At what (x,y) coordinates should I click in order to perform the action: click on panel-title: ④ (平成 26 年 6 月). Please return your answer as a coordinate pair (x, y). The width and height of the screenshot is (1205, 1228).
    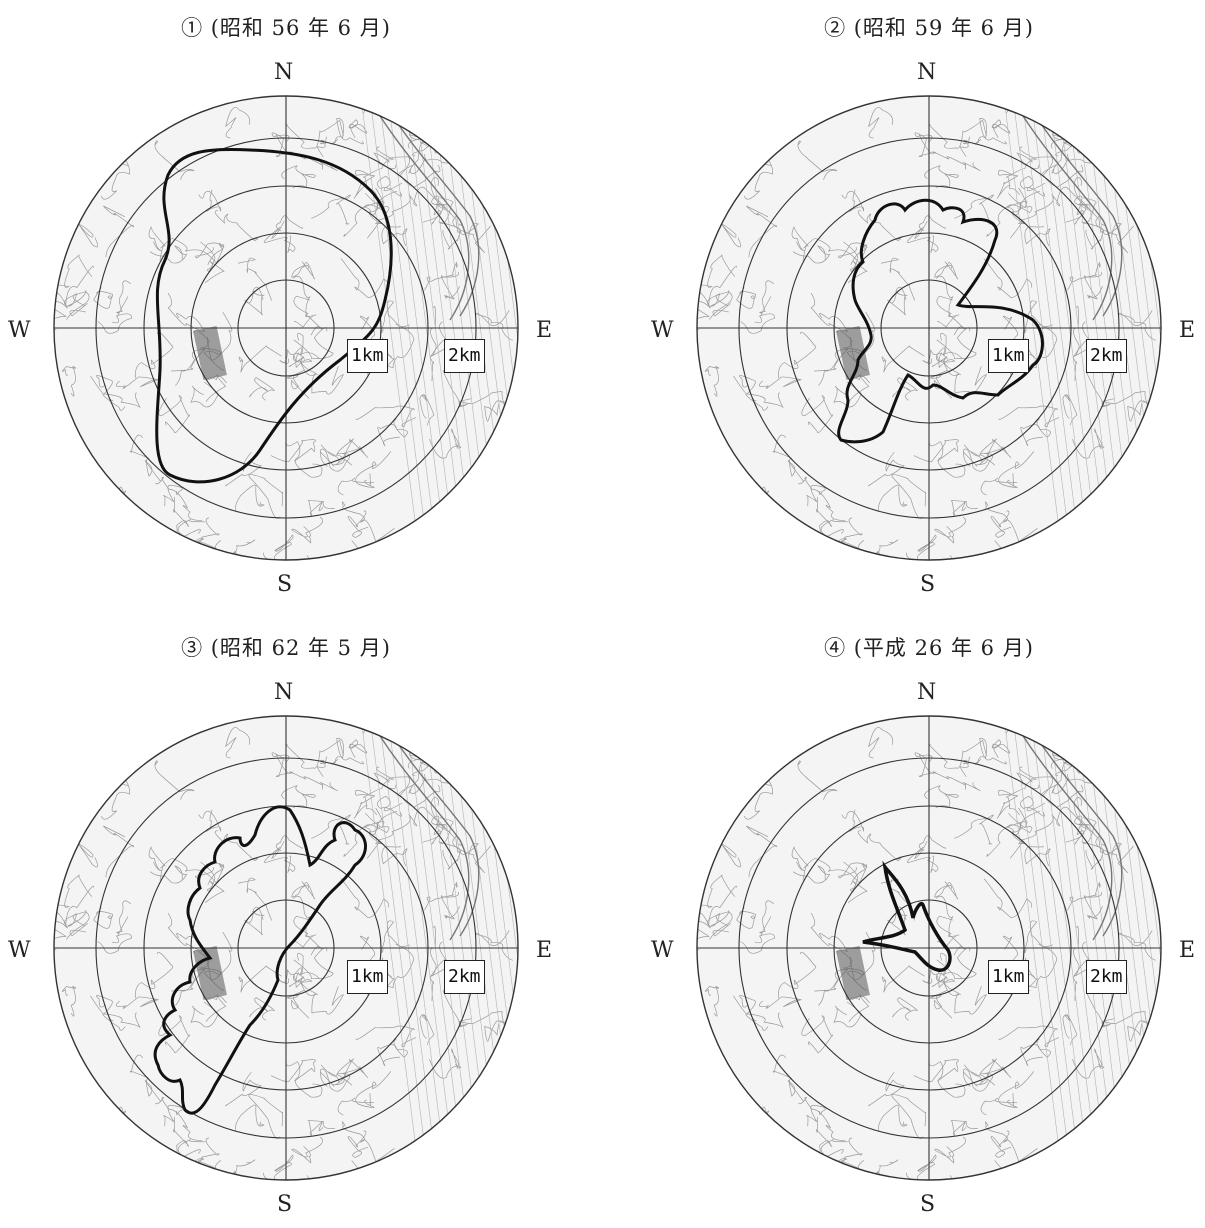
    Looking at the image, I should click on (929, 648).